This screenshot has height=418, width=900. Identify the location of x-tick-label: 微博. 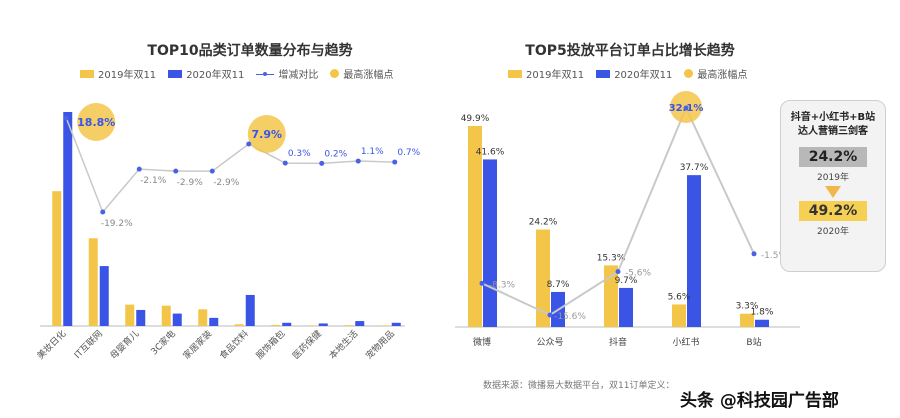
(482, 342).